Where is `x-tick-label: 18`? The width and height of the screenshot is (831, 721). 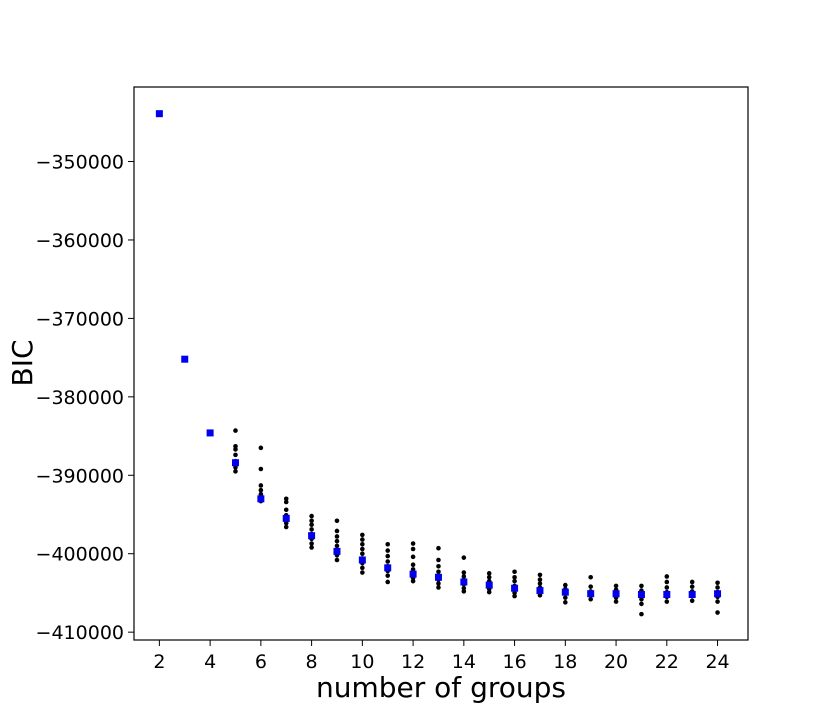 x-tick-label: 18 is located at coordinates (565, 662).